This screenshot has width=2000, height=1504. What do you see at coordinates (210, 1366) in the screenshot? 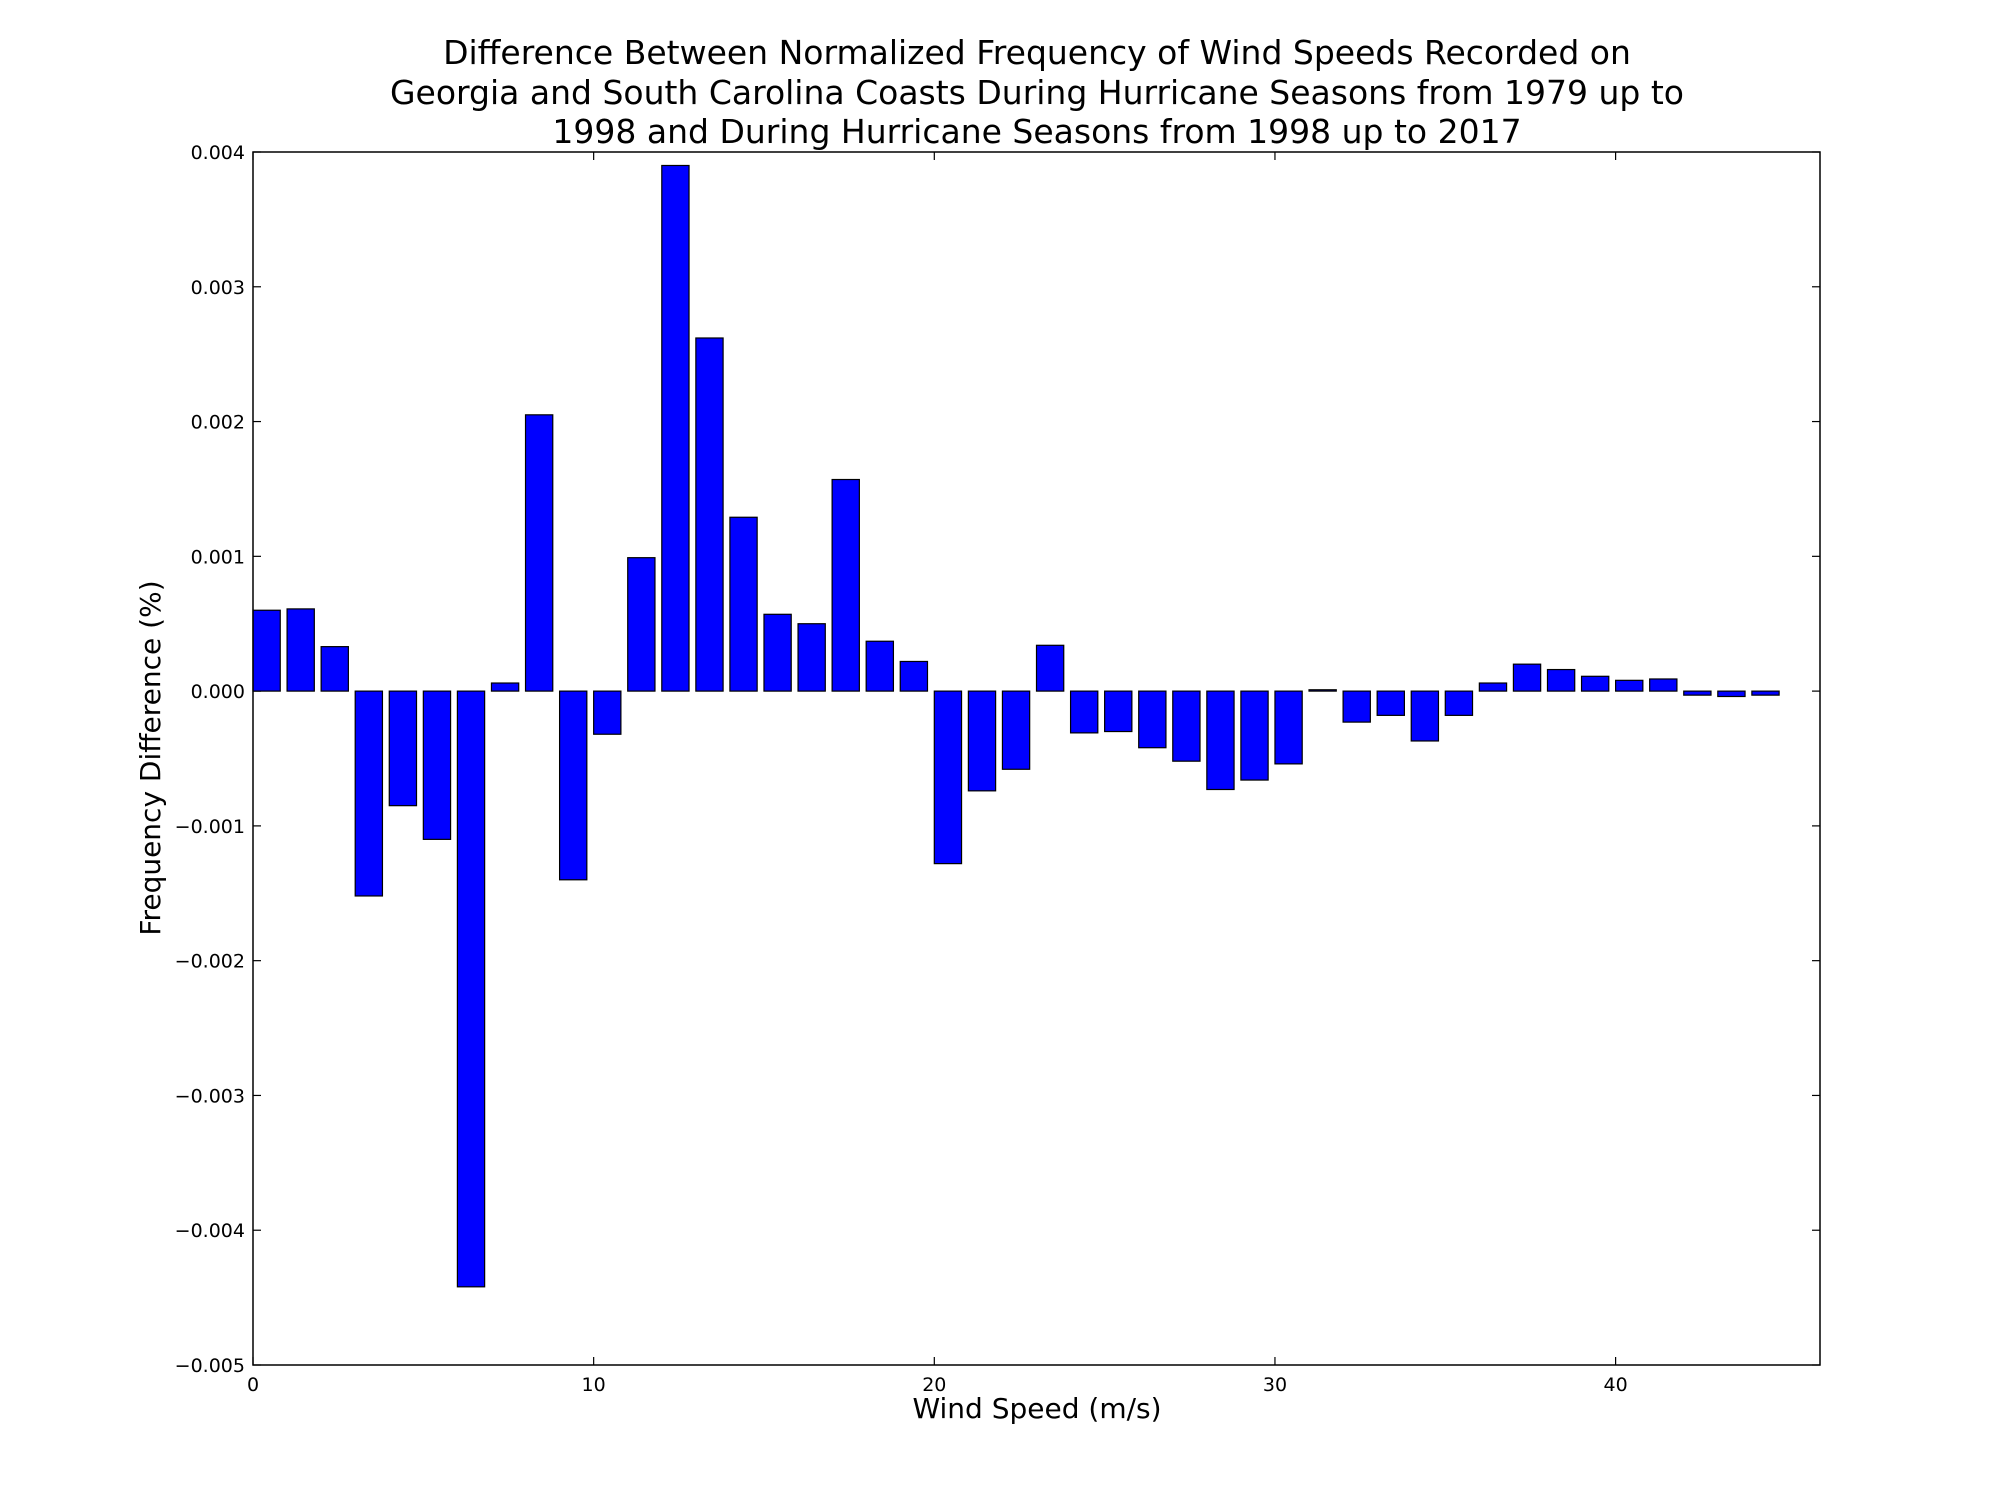
I see `y-tick-label: −0.005` at bounding box center [210, 1366].